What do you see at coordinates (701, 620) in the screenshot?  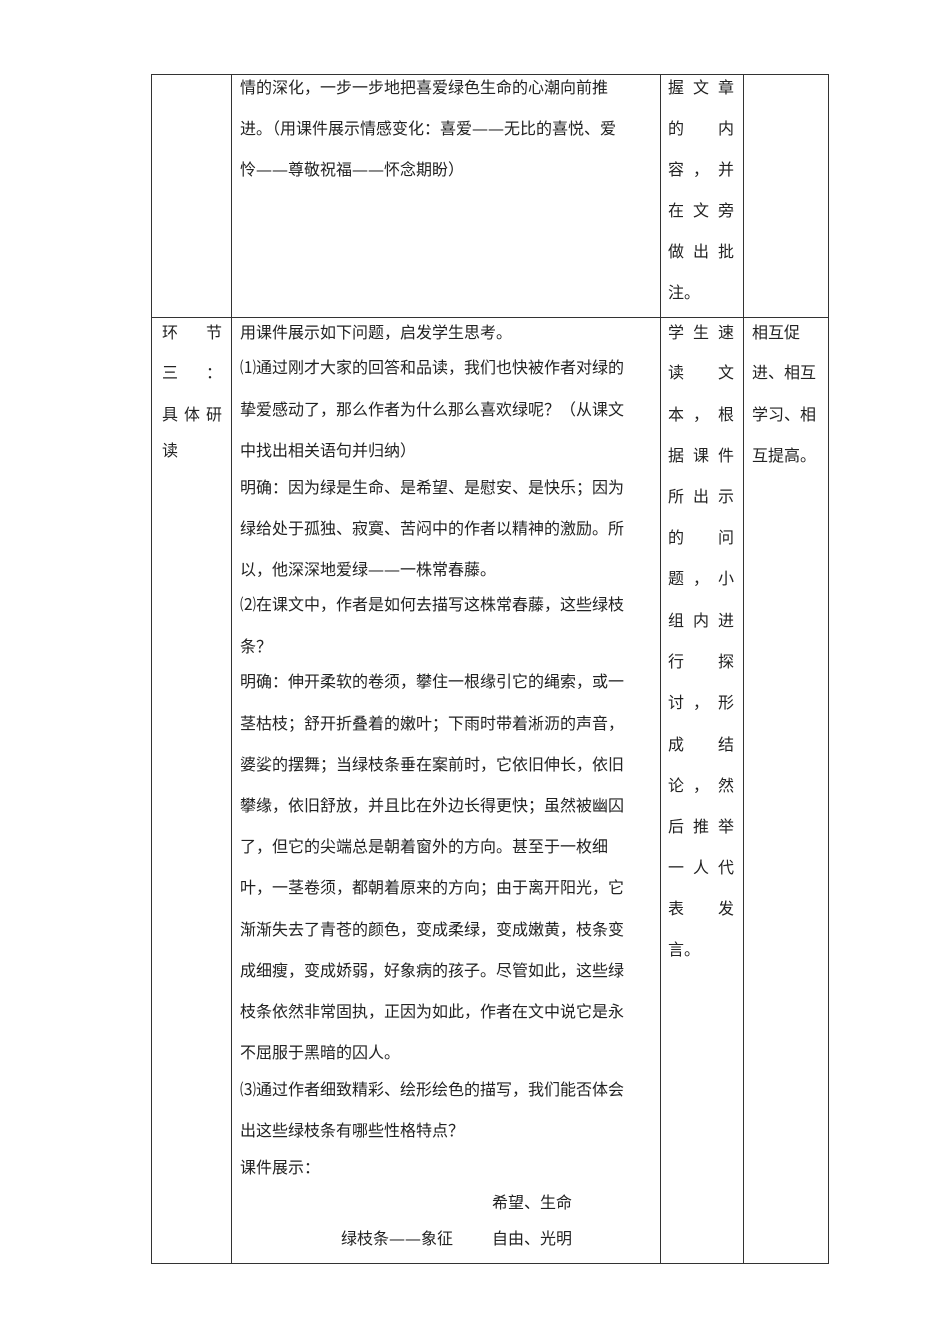 I see `row2-student-line: 组内进` at bounding box center [701, 620].